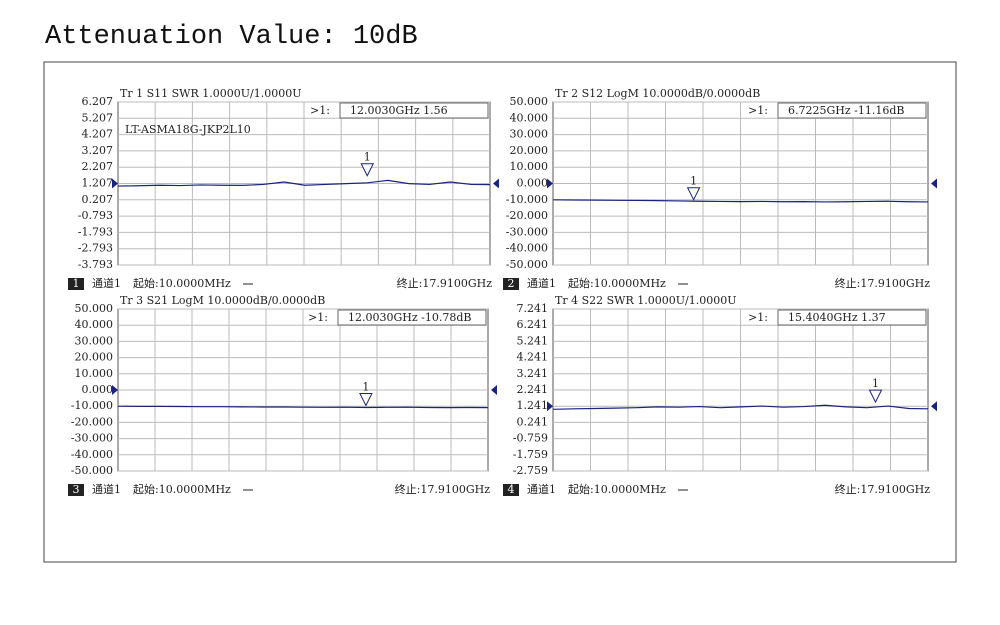 The width and height of the screenshot is (1000, 625). Describe the element at coordinates (837, 317) in the screenshot. I see `marker-readout: 15.4040GHz 1.37` at that location.